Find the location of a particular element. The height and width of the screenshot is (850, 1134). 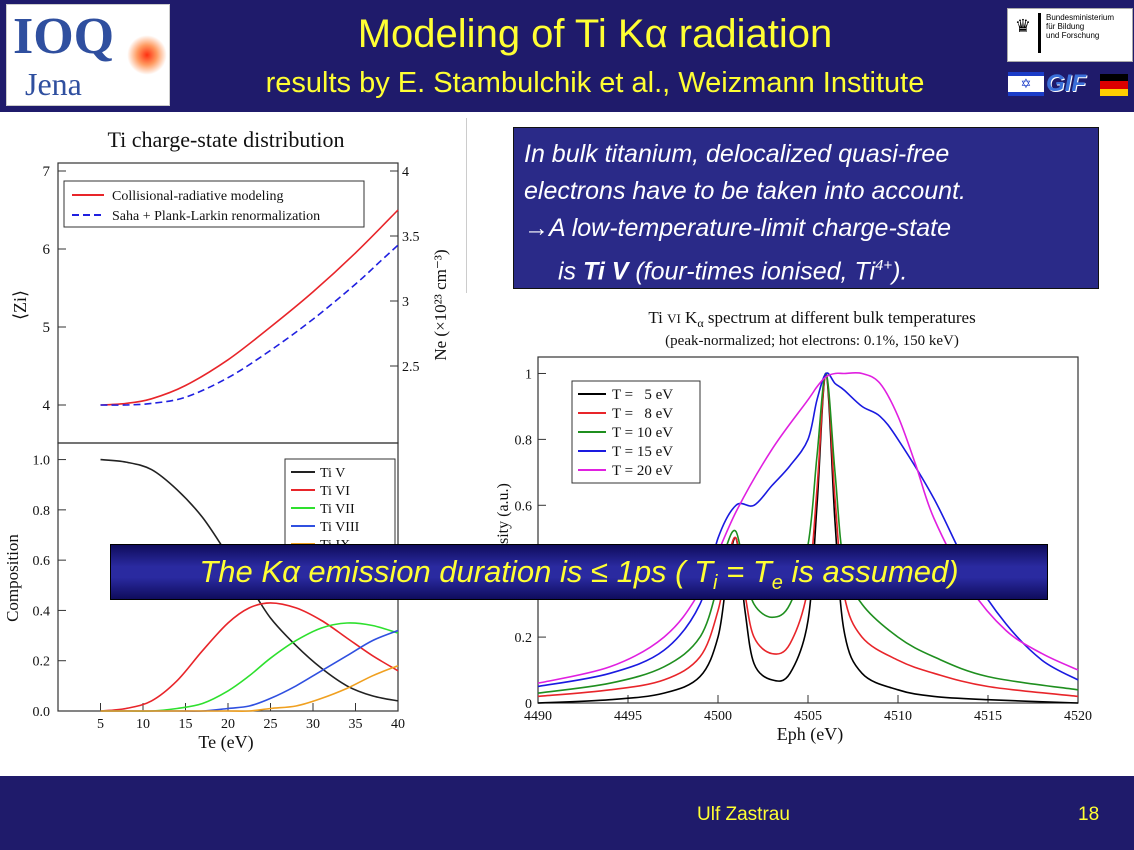

y2-axis-label-ne: Ne (×10²³ cm⁻³) is located at coordinates (440, 304).